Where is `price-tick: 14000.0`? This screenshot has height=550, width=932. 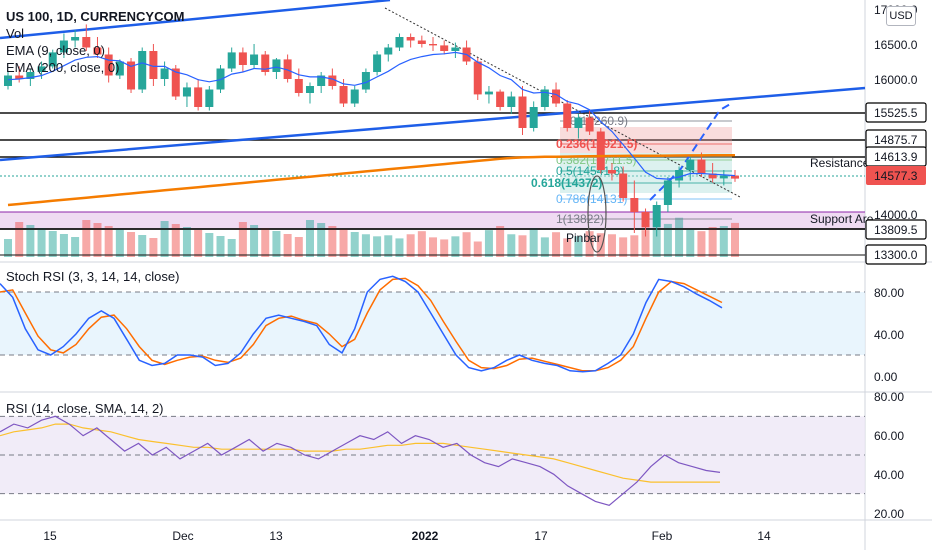 price-tick: 14000.0 is located at coordinates (896, 215).